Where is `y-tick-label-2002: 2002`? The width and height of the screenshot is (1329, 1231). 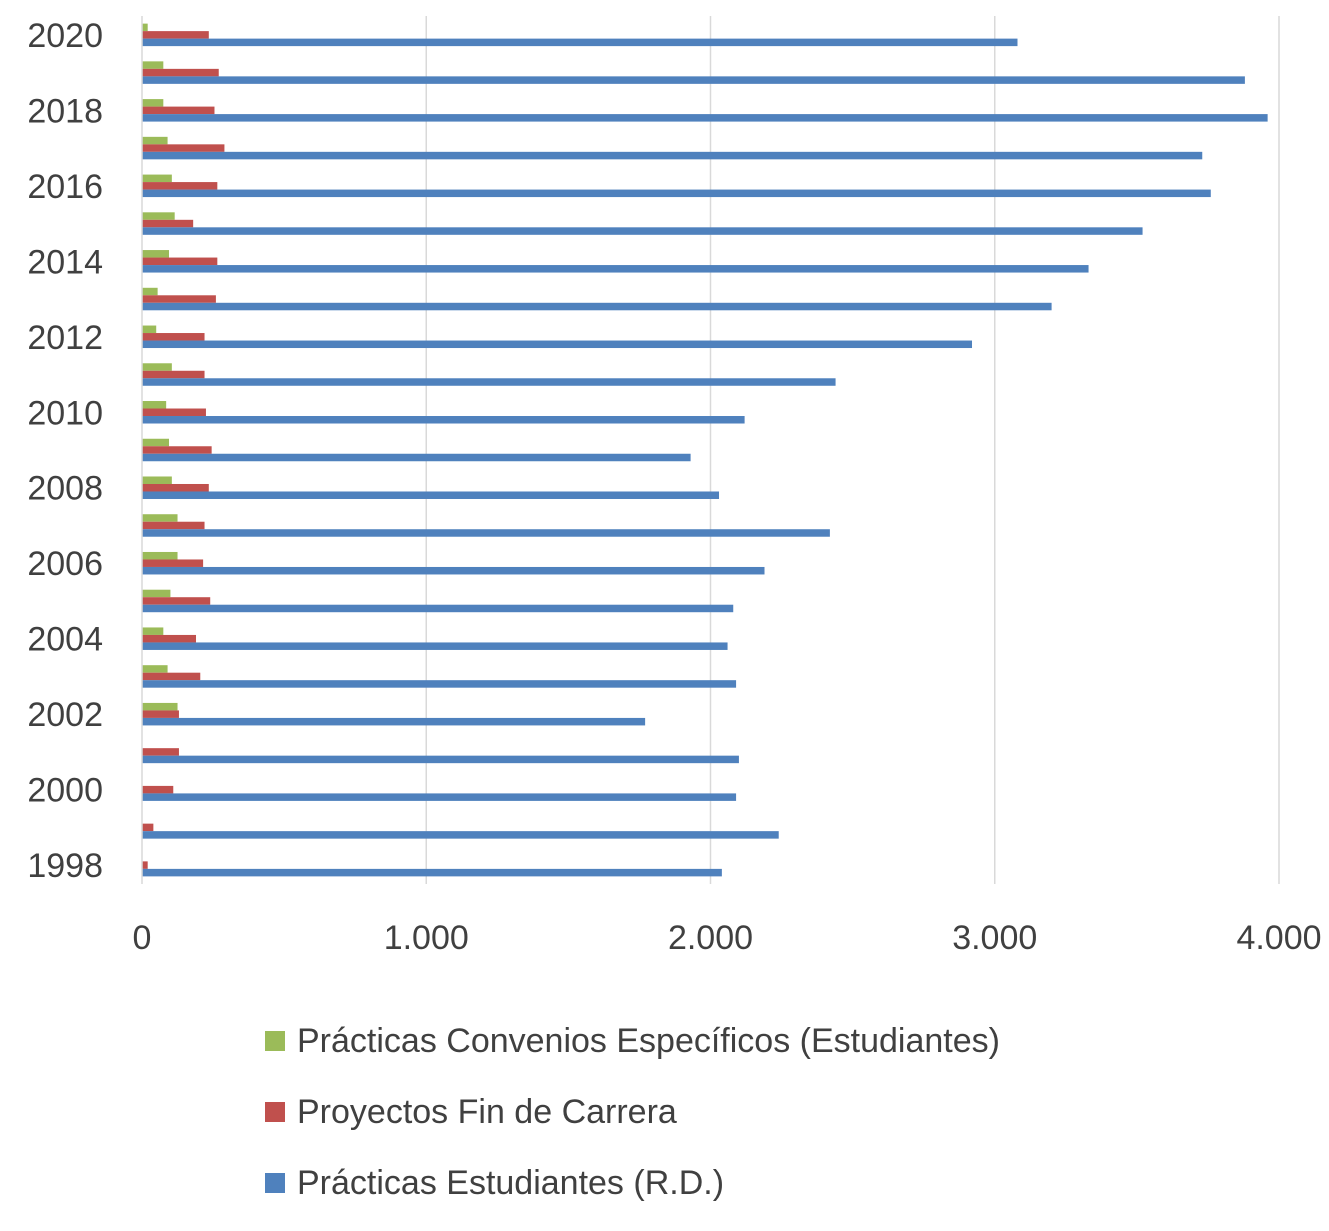
y-tick-label-2002: 2002 is located at coordinates (65, 715).